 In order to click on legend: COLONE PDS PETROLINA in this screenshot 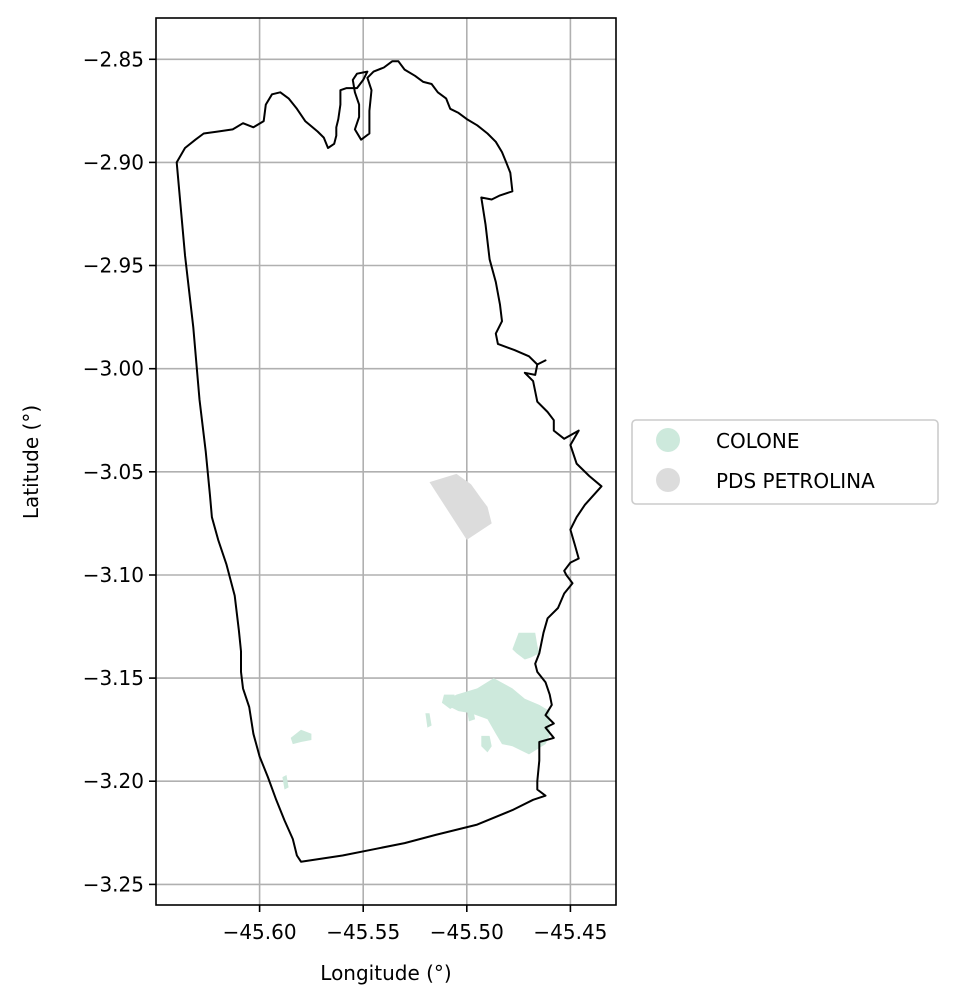, I will do `click(785, 462)`.